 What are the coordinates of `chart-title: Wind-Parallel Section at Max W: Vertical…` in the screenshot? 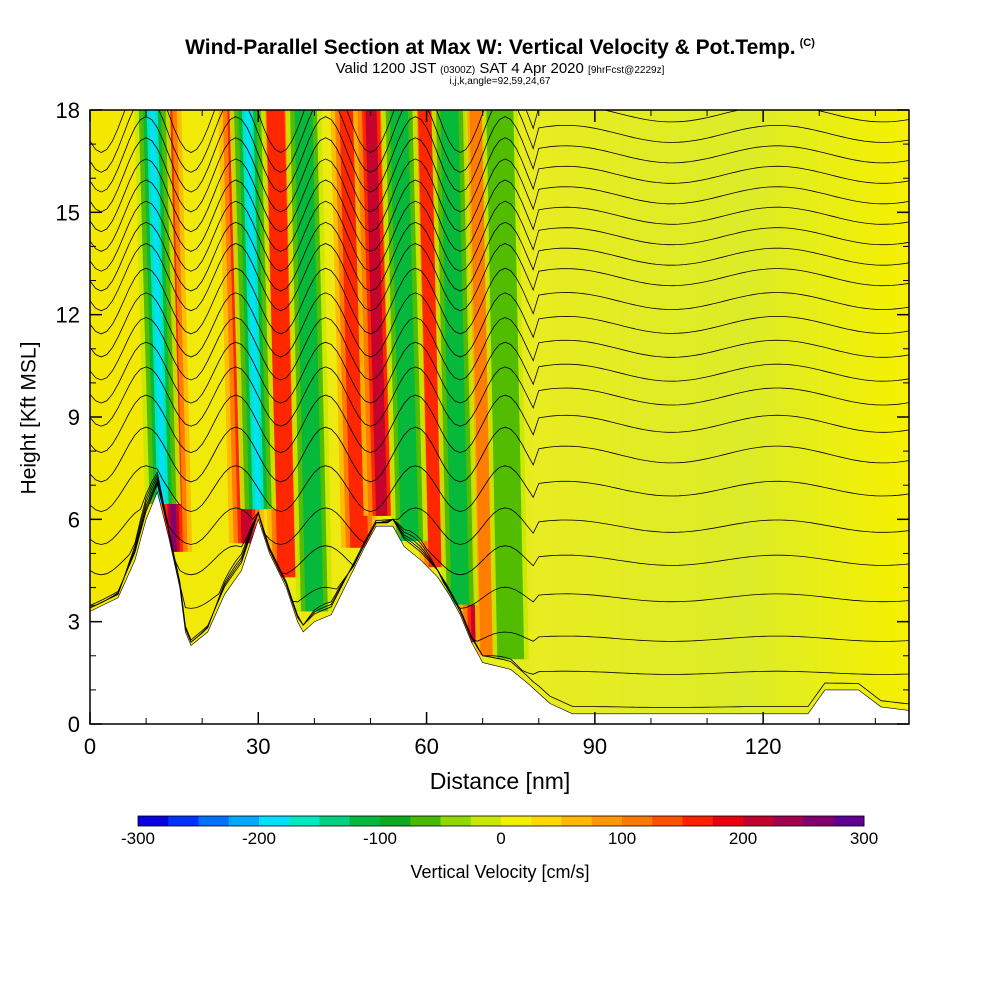 It's located at (500, 47).